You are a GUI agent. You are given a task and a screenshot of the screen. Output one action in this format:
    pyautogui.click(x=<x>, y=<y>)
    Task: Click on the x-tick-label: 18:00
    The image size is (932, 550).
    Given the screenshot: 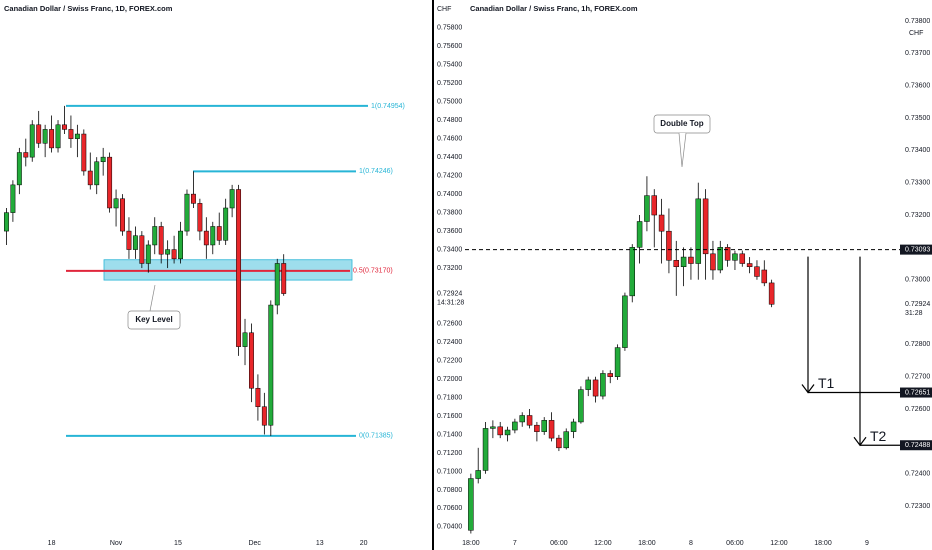 What is the action you would take?
    pyautogui.click(x=471, y=543)
    